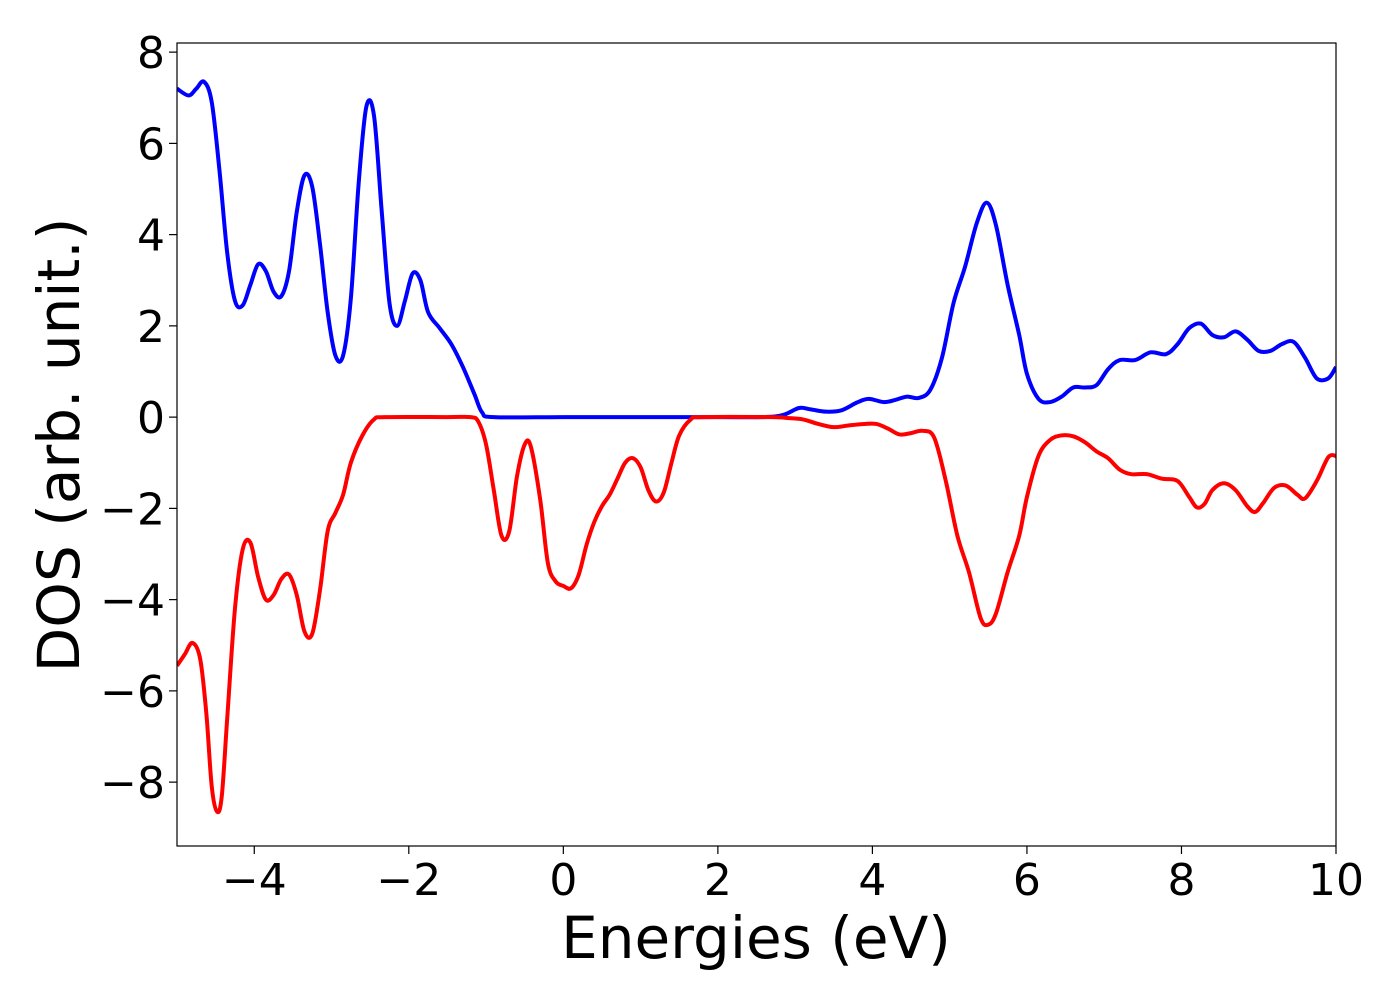 This screenshot has width=1400, height=1005. What do you see at coordinates (254, 880) in the screenshot?
I see `x-tick-label: −4` at bounding box center [254, 880].